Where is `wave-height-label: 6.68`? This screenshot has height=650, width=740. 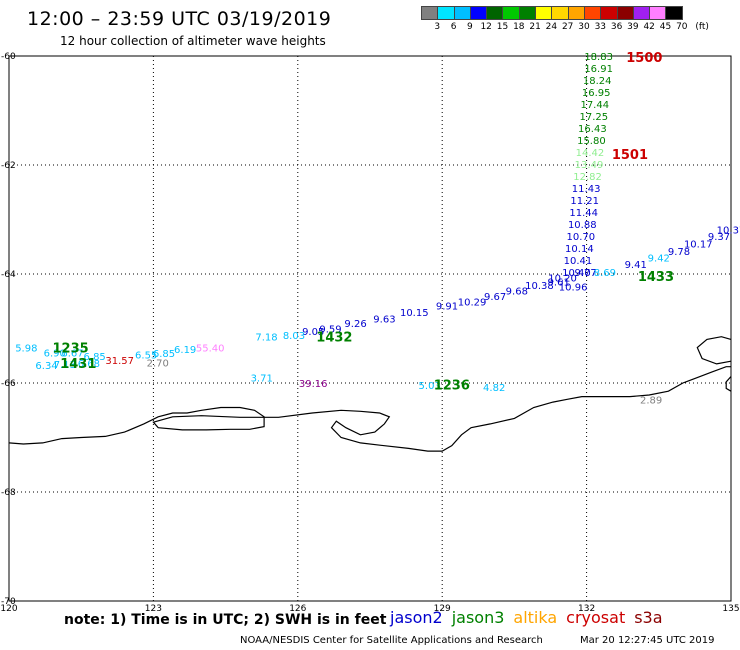
wave-height-label: 6.68 is located at coordinates (89, 364).